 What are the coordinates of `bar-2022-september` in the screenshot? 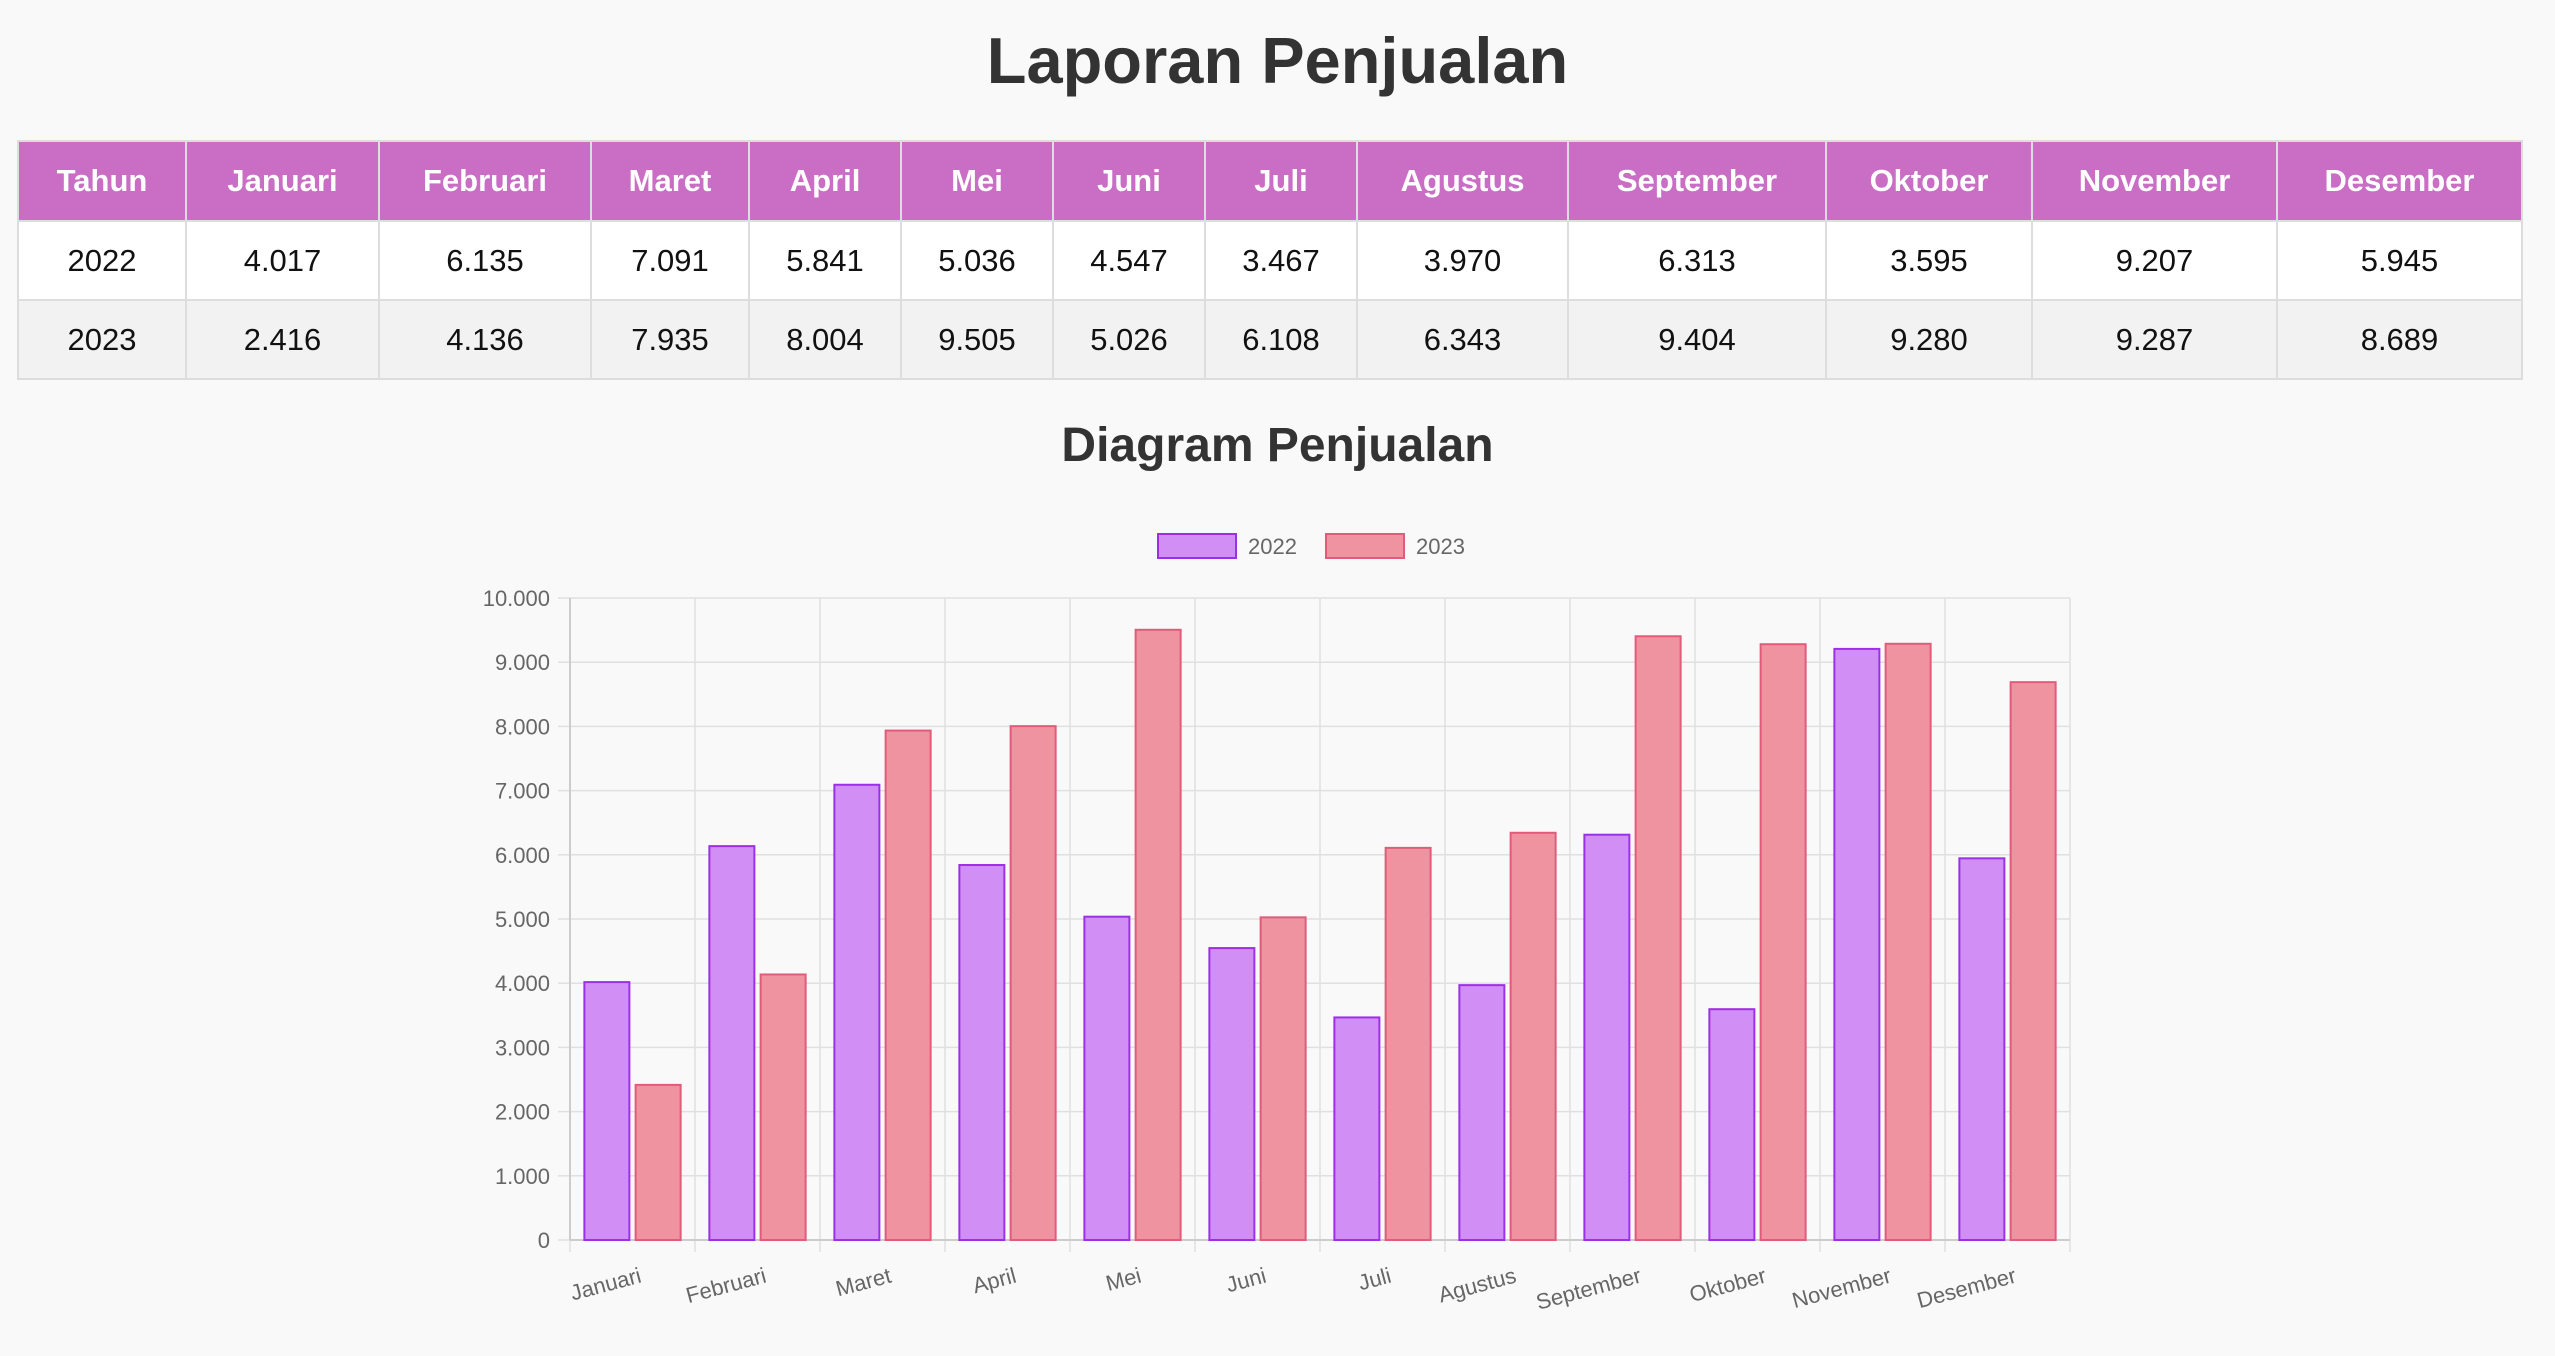 It's located at (1607, 1037).